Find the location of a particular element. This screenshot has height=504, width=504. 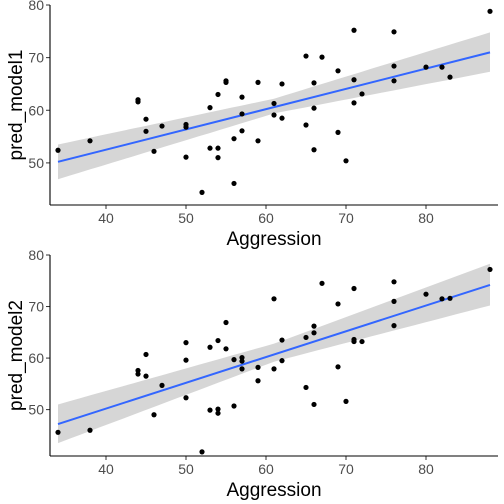

x-tick-label: 50 is located at coordinates (186, 469).